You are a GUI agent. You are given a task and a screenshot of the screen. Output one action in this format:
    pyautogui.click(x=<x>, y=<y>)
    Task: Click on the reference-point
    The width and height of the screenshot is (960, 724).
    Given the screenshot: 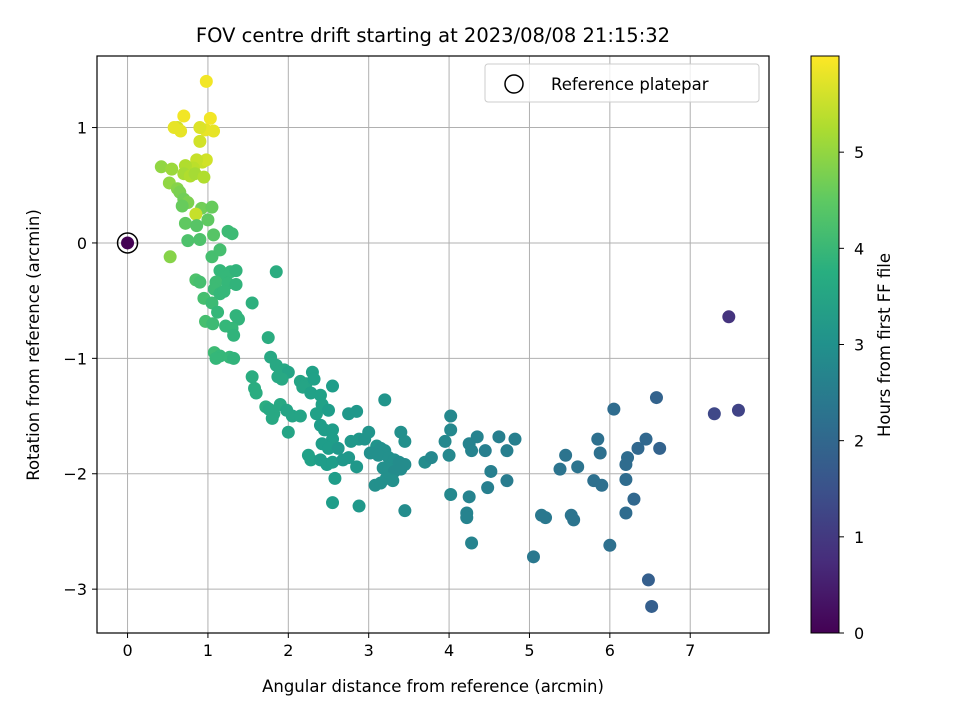 What is the action you would take?
    pyautogui.click(x=128, y=243)
    